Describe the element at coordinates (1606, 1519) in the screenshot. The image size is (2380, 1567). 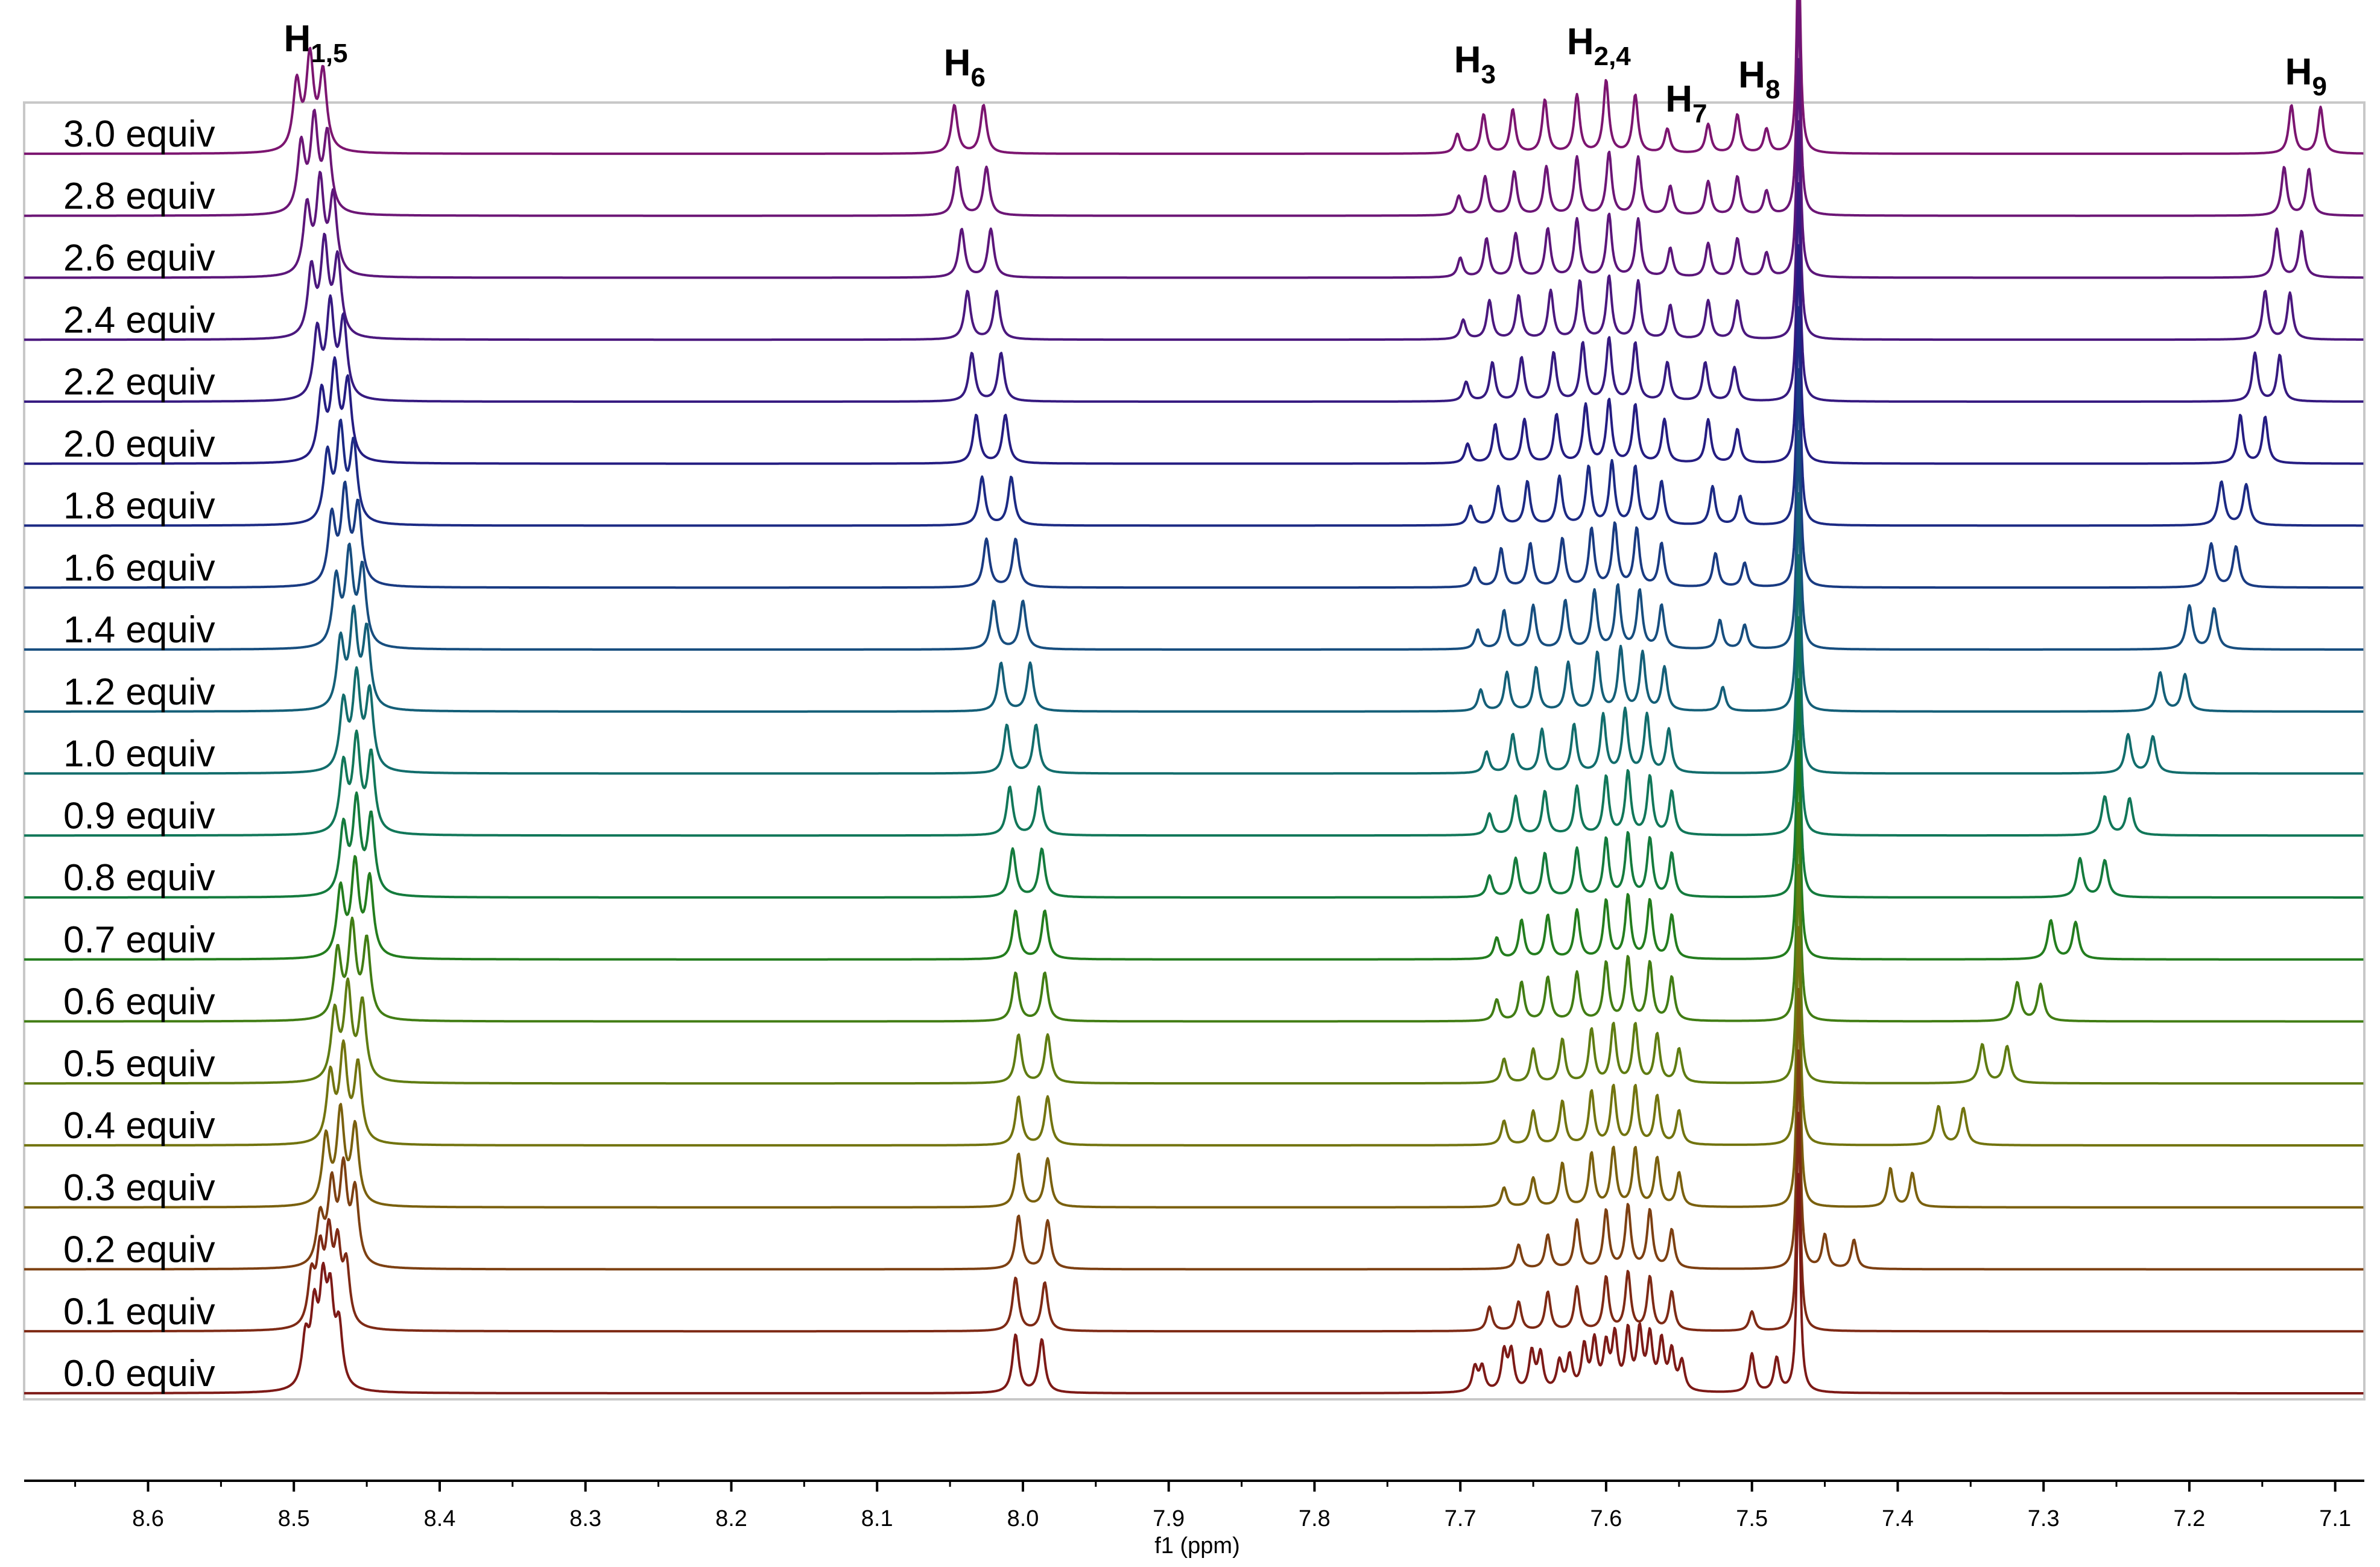
I see `x-tick-label: 7.6` at that location.